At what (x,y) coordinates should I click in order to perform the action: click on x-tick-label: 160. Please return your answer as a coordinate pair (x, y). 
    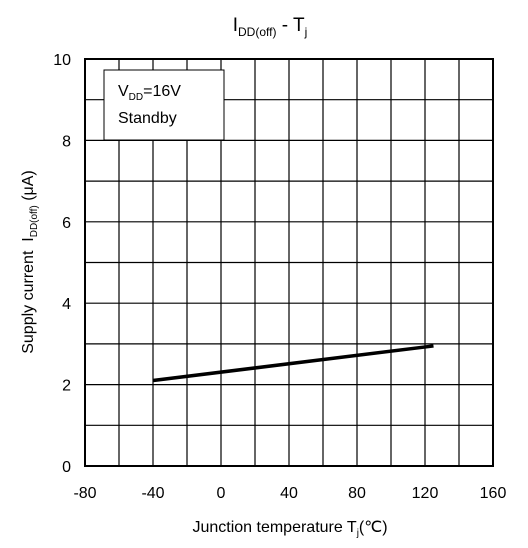
    Looking at the image, I should click on (493, 493).